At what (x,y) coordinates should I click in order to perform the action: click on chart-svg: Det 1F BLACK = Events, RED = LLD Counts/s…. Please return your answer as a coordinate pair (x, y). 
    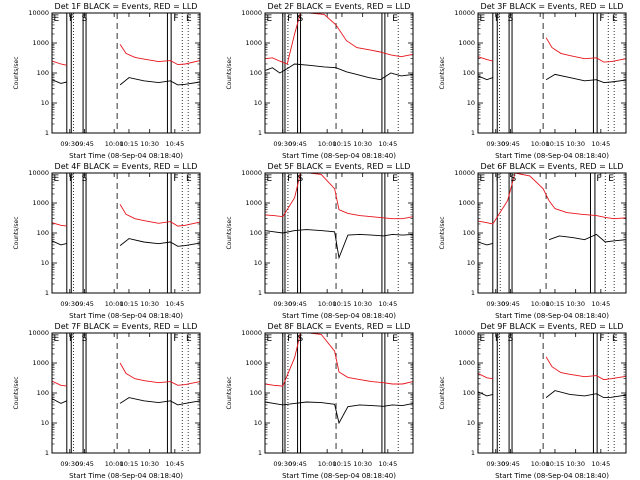
    Looking at the image, I should click on (107, 81).